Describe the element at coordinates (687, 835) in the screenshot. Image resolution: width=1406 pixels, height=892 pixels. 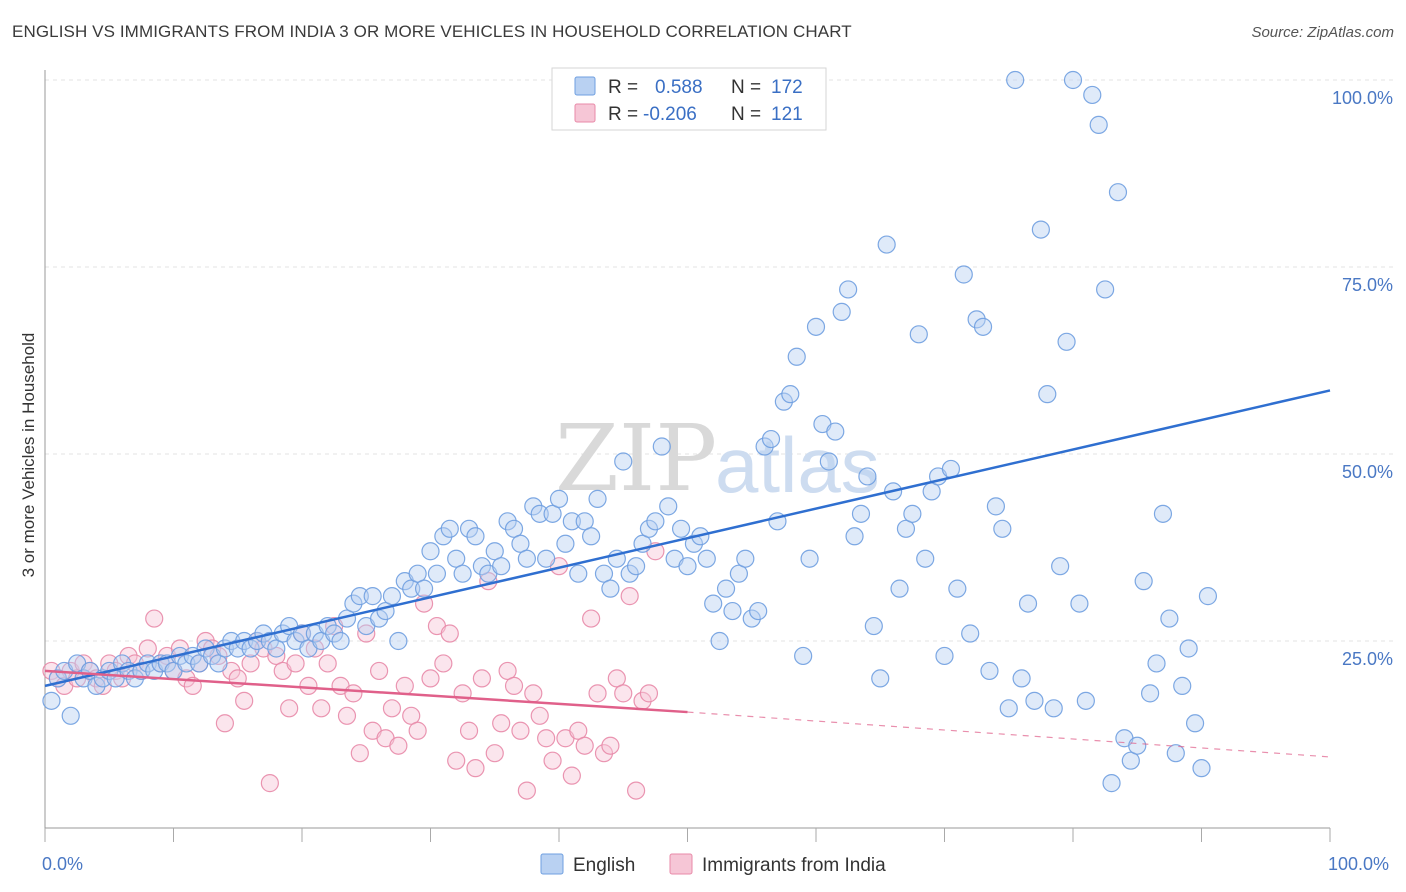
I see `x-axis-ticks` at that location.